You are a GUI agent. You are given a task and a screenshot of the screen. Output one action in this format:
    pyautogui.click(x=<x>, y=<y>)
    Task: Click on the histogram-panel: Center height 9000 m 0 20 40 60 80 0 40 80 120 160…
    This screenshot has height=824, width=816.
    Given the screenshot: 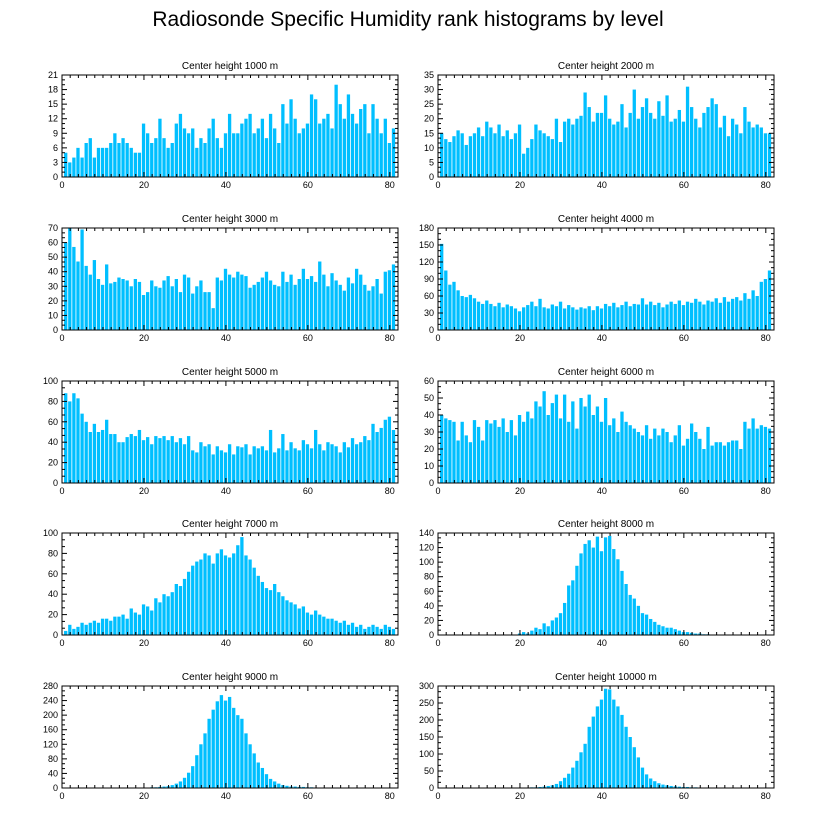 What is the action you would take?
    pyautogui.click(x=221, y=736)
    